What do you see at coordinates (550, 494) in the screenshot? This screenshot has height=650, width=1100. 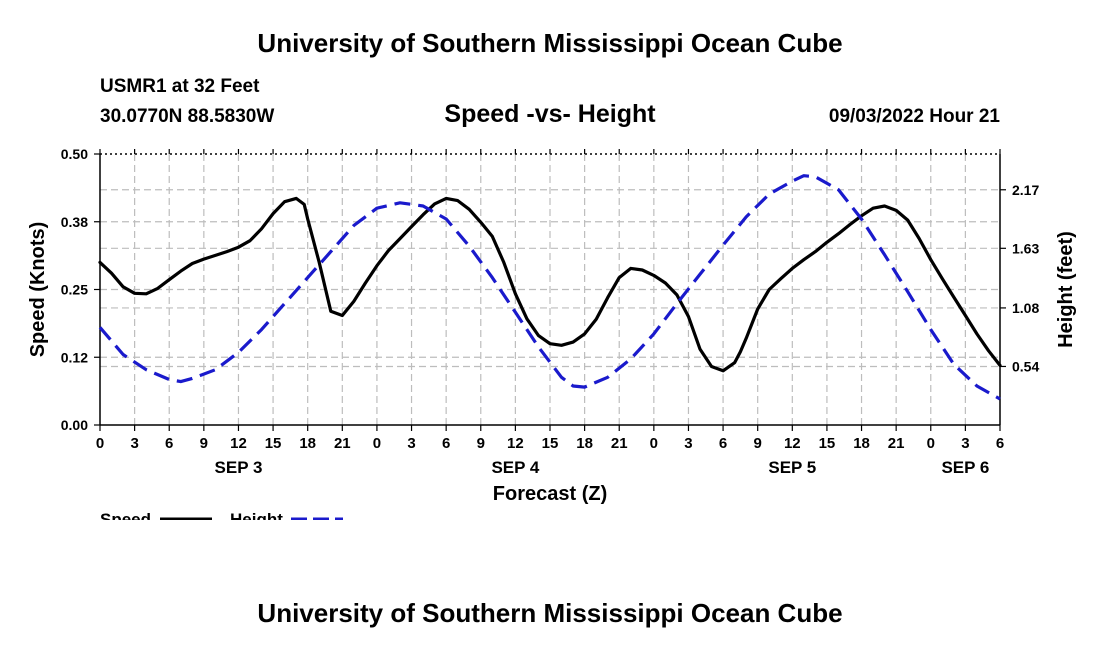 I see `x-axis-title: Forecast (Z)` at bounding box center [550, 494].